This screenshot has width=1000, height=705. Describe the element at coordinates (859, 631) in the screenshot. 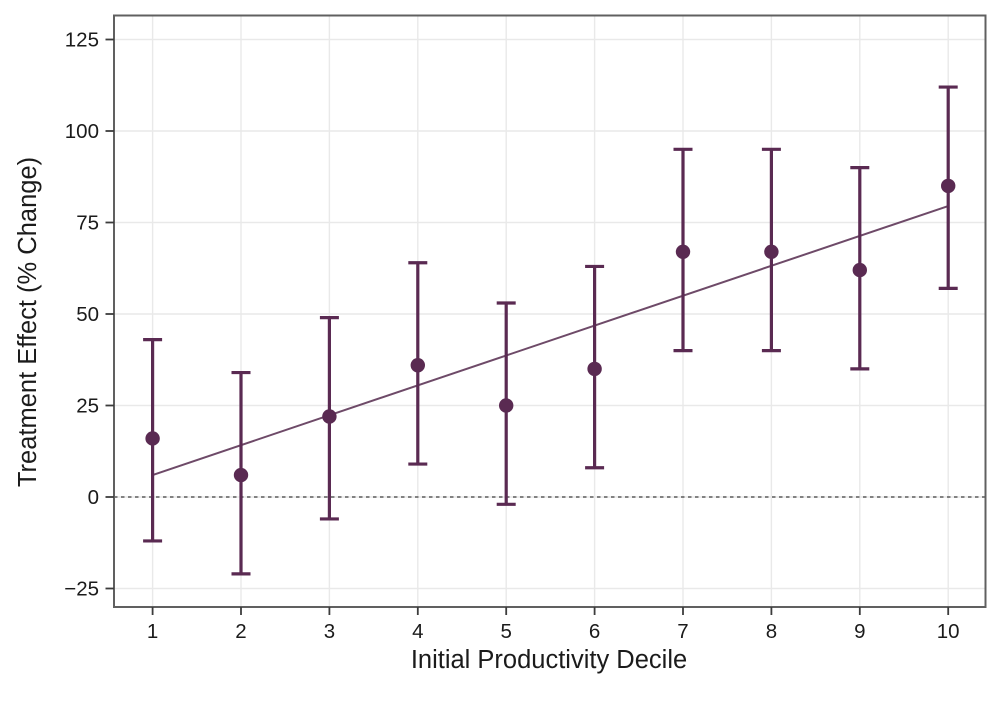

I see `x-tick-label: 9` at that location.